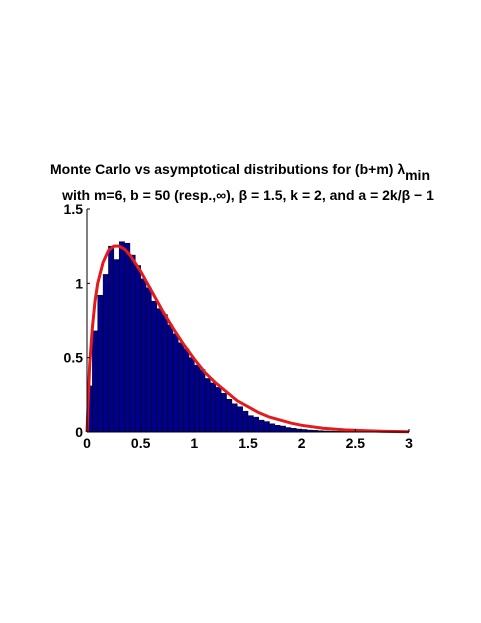 This screenshot has height=623, width=481. What do you see at coordinates (248, 443) in the screenshot?
I see `x-tick-label: 1.5` at bounding box center [248, 443].